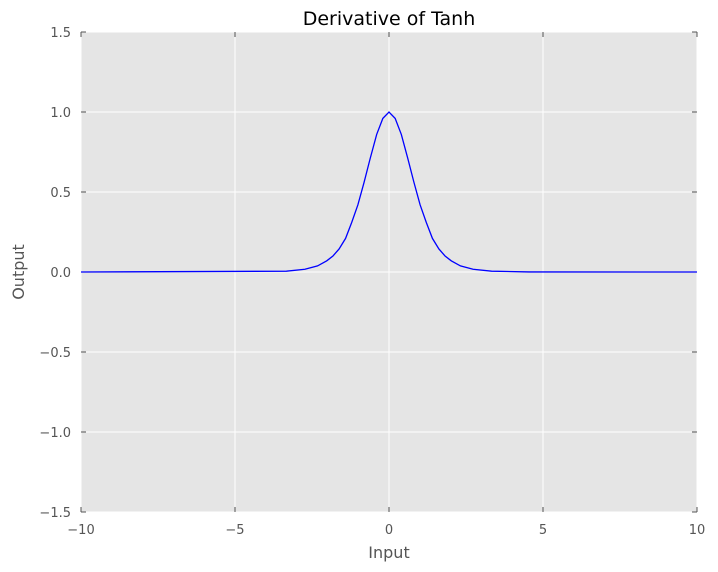 This screenshot has height=572, width=718. What do you see at coordinates (60, 273) in the screenshot?
I see `y-tick-label: 0.0` at bounding box center [60, 273].